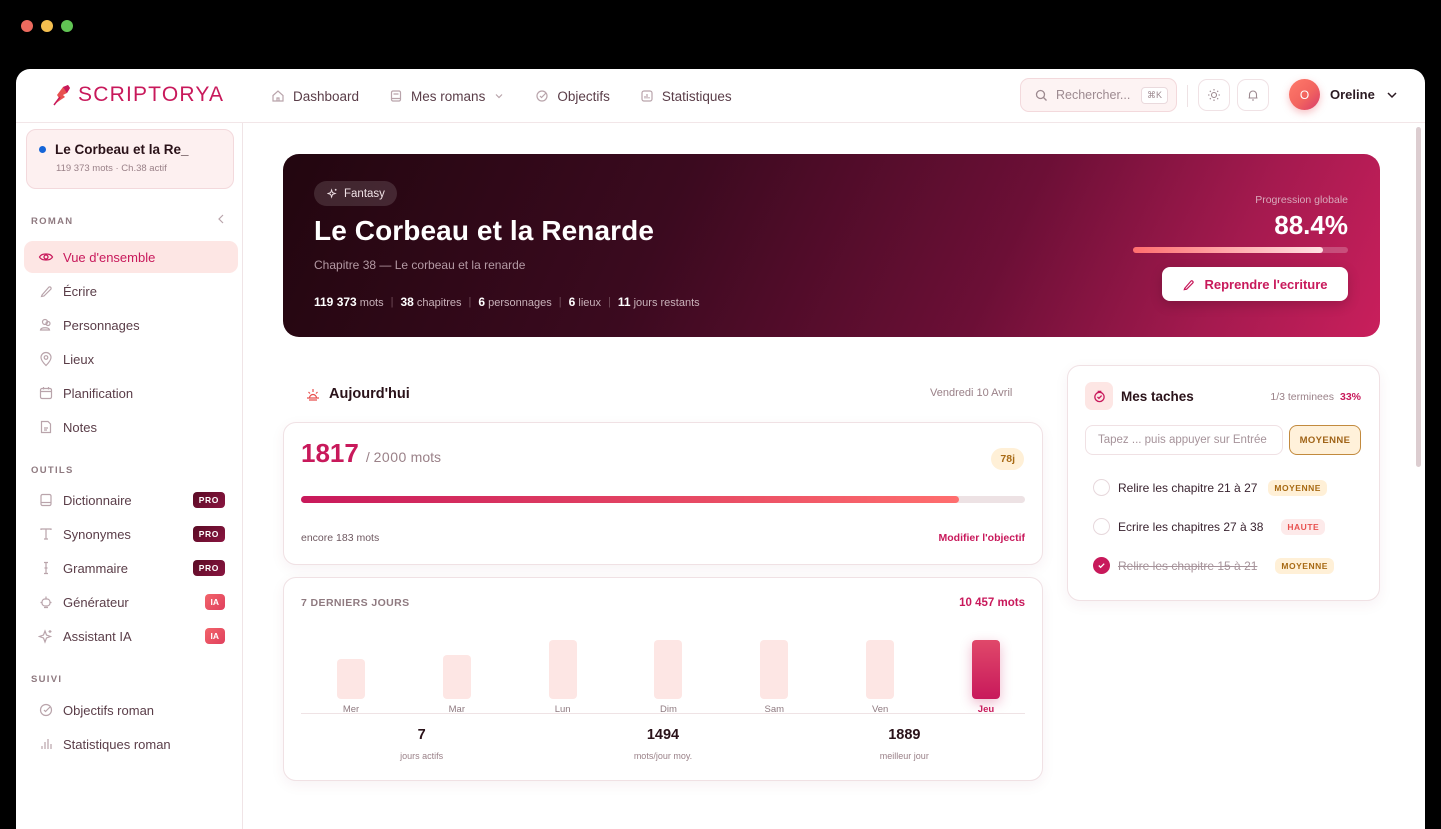 The image size is (1441, 829). What do you see at coordinates (1253, 95) in the screenshot?
I see `notifications-button` at bounding box center [1253, 95].